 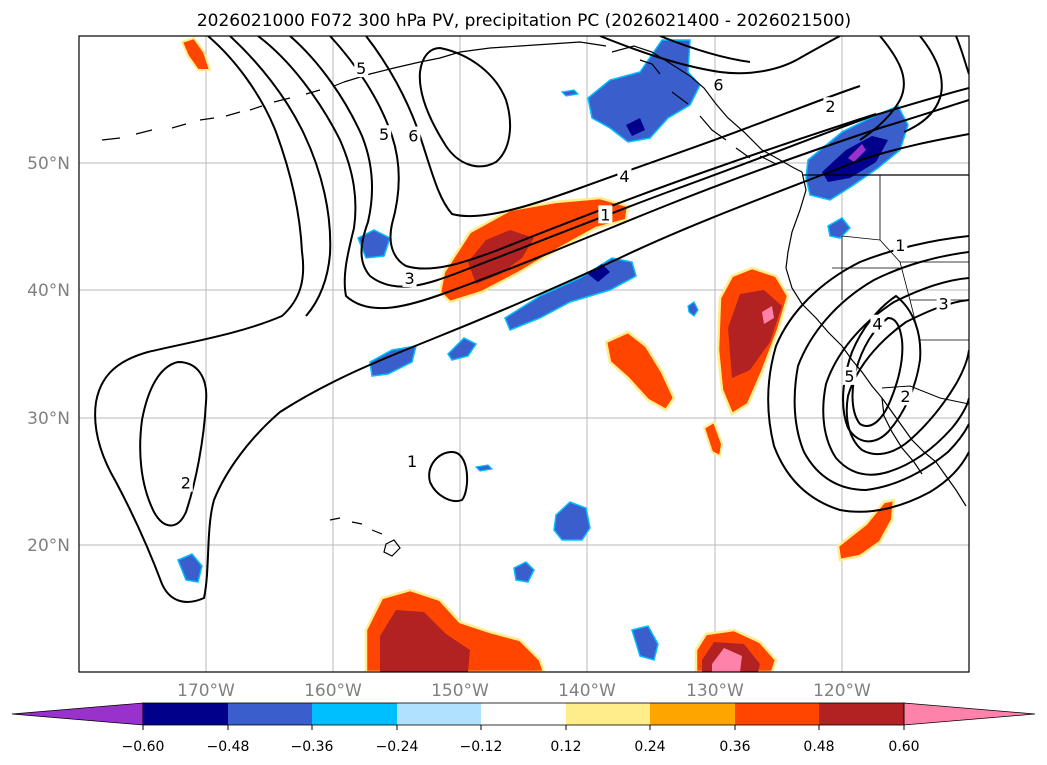 I want to click on contour-label-15: 2, so click(x=186, y=483).